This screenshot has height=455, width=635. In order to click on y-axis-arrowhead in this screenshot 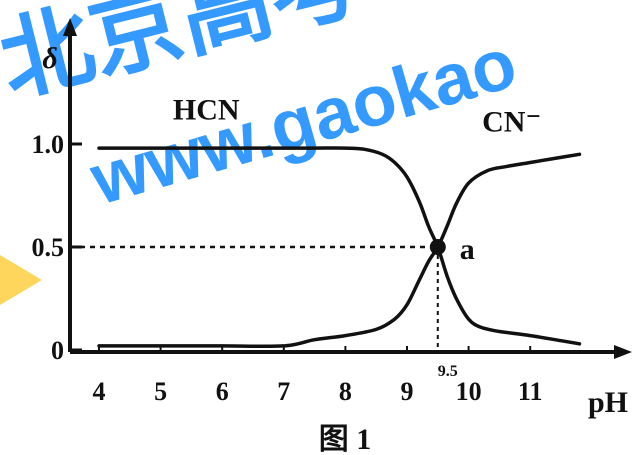, I will do `click(70, 27)`.